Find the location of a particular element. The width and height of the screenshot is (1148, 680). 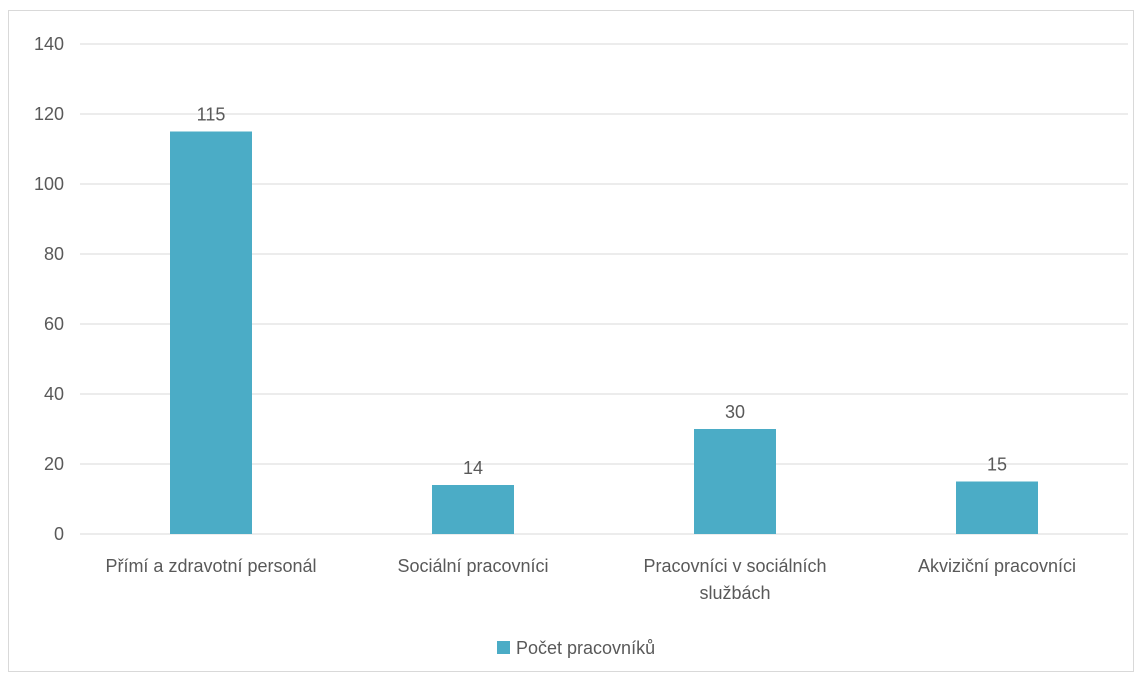

y-tick-label: 0 is located at coordinates (59, 534).